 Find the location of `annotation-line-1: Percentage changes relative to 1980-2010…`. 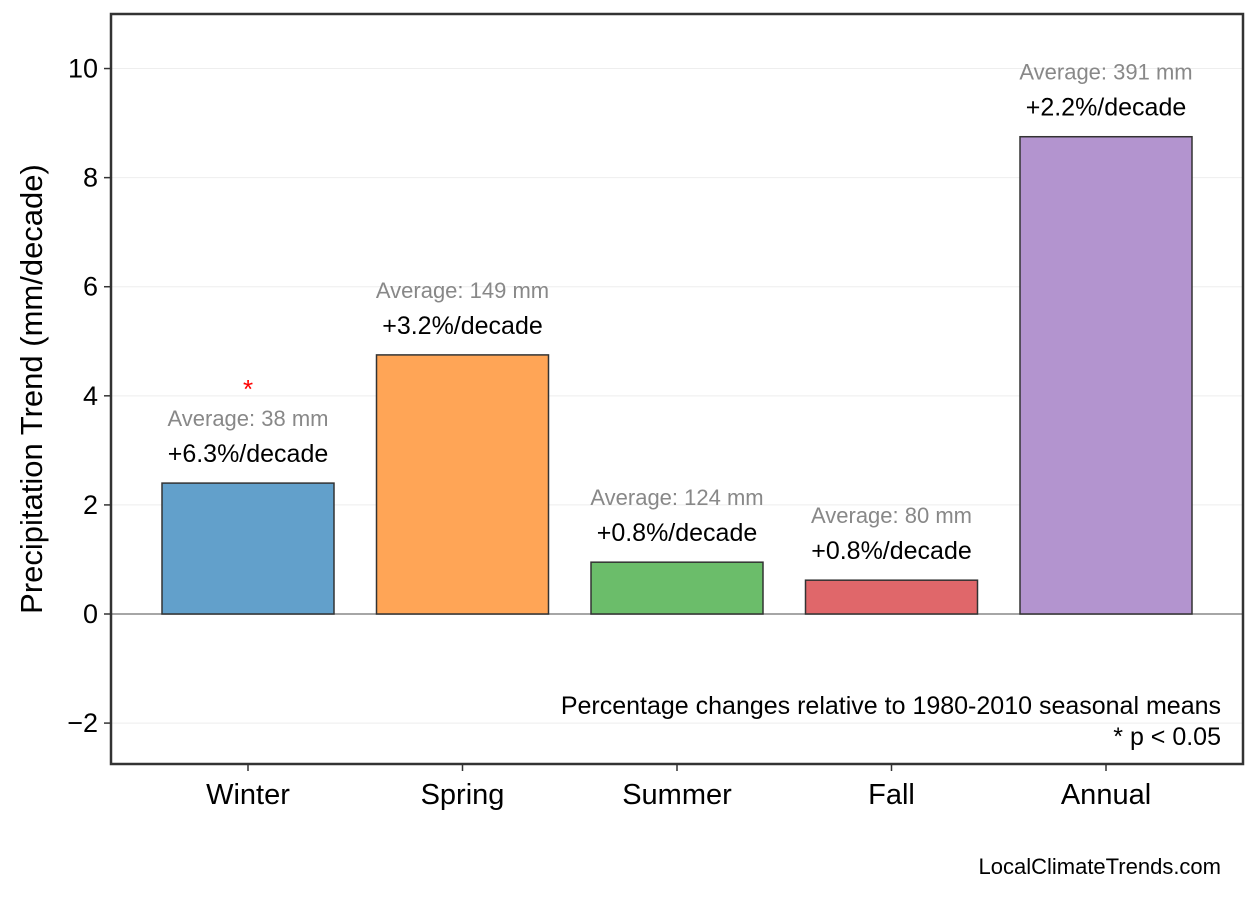

annotation-line-1: Percentage changes relative to 1980-2010… is located at coordinates (891, 706).